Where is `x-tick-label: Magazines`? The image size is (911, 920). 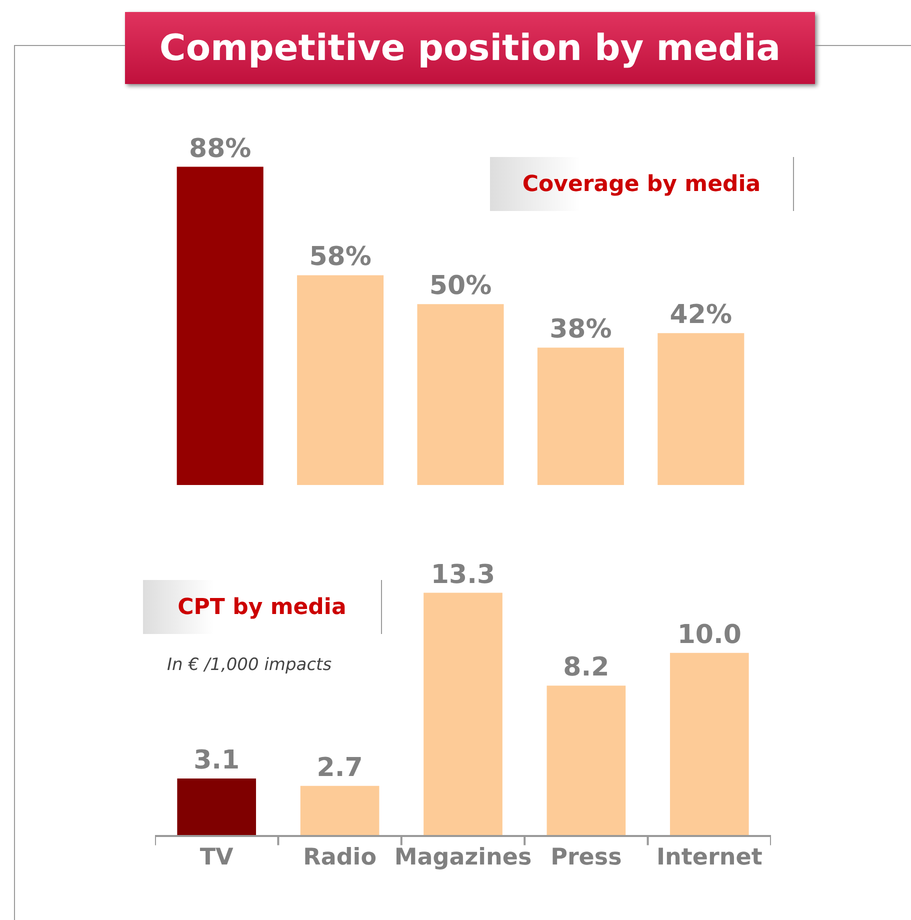
x-tick-label: Magazines is located at coordinates (463, 857).